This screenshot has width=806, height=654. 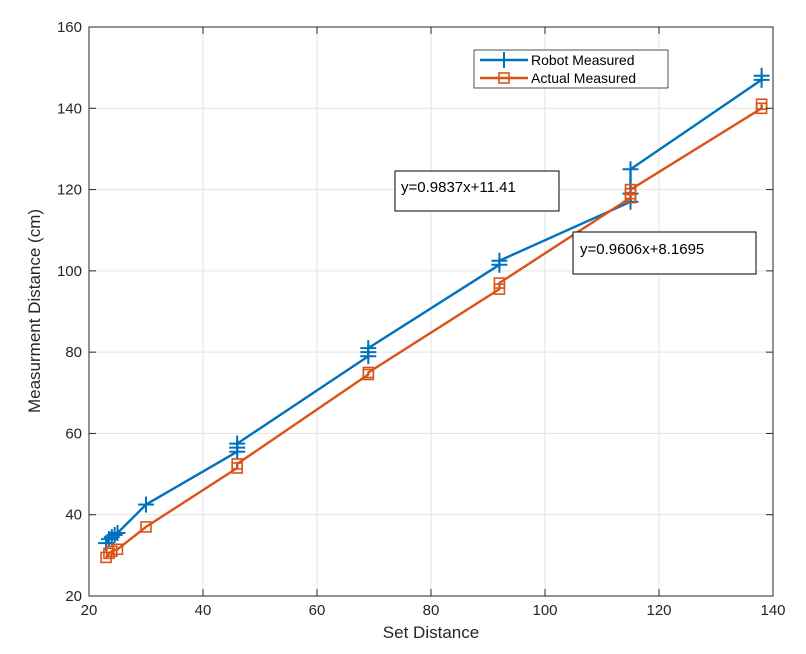 What do you see at coordinates (69, 27) in the screenshot?
I see `y-tick-label: 160` at bounding box center [69, 27].